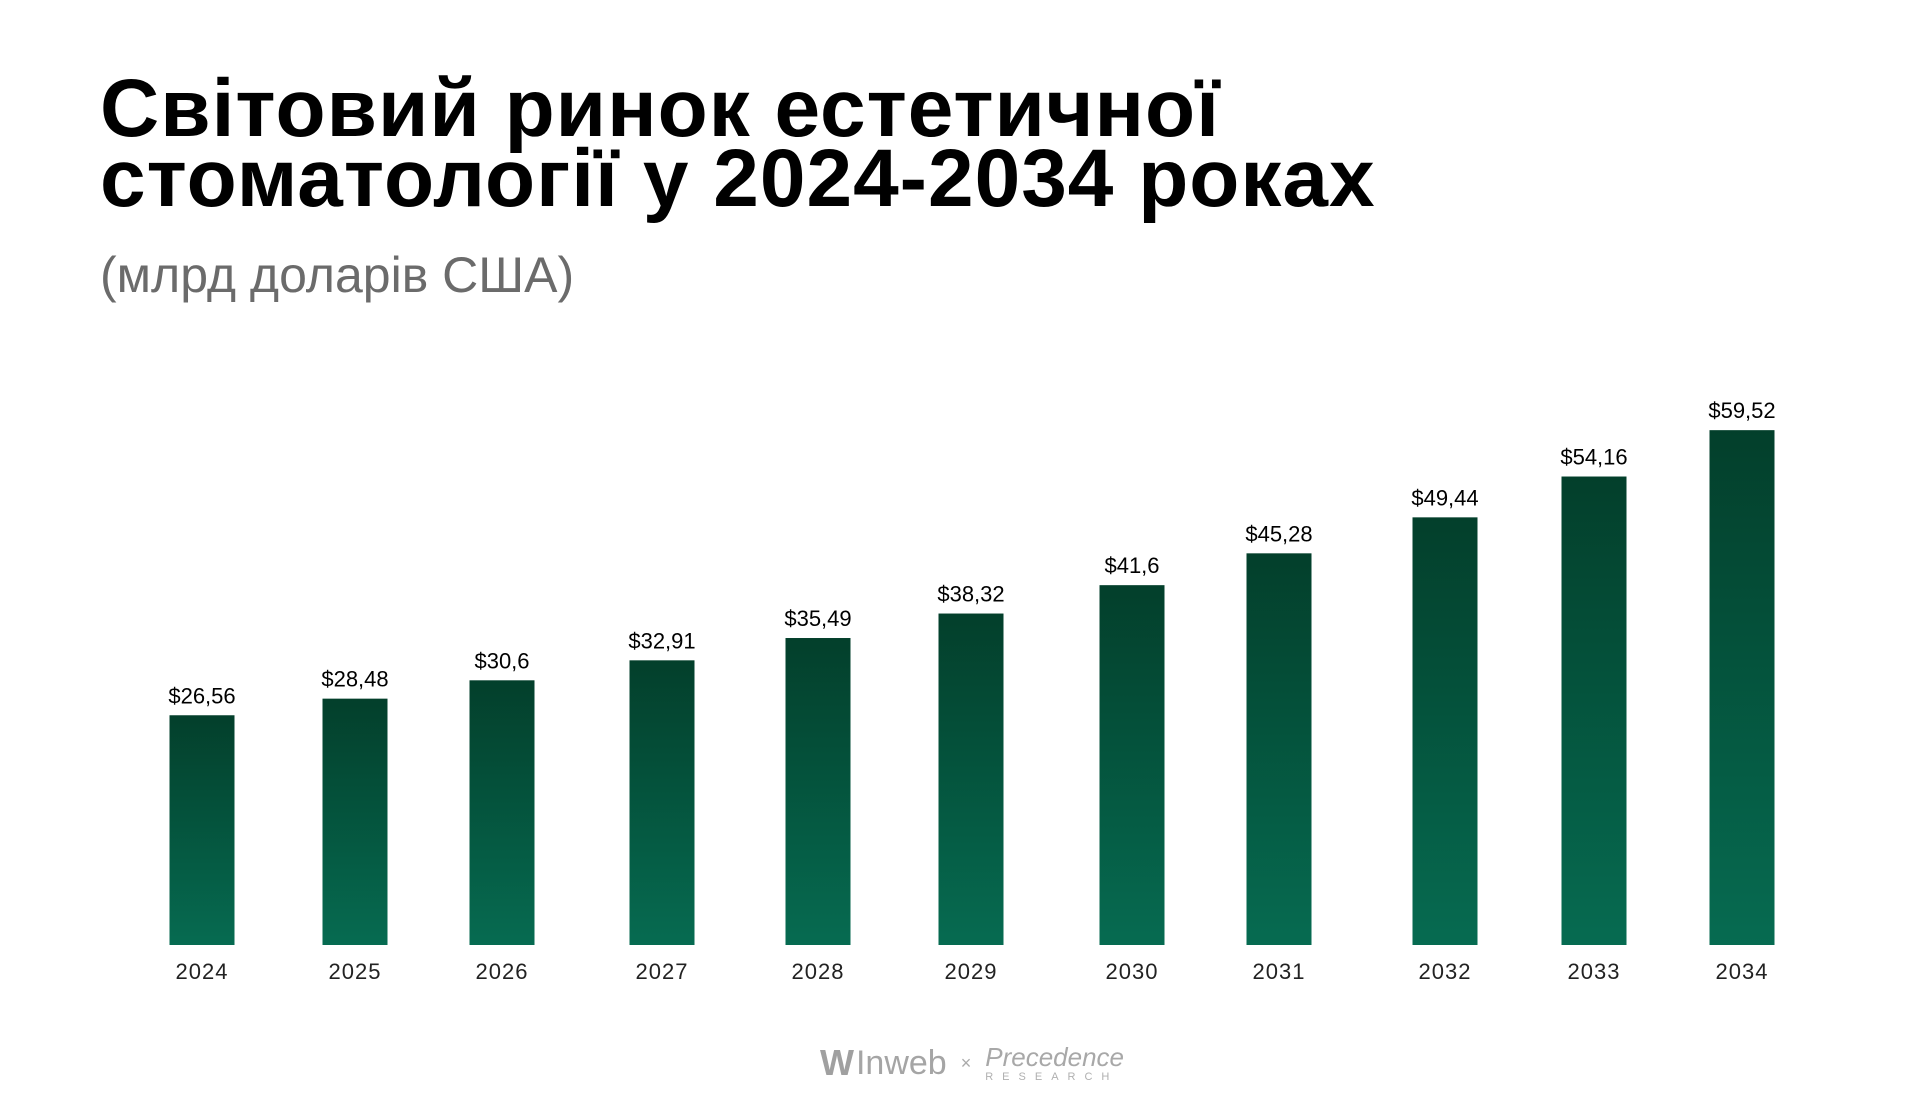 The image size is (1920, 1120). Describe the element at coordinates (202, 971) in the screenshot. I see `x-tick-label-2024: 2024` at that location.